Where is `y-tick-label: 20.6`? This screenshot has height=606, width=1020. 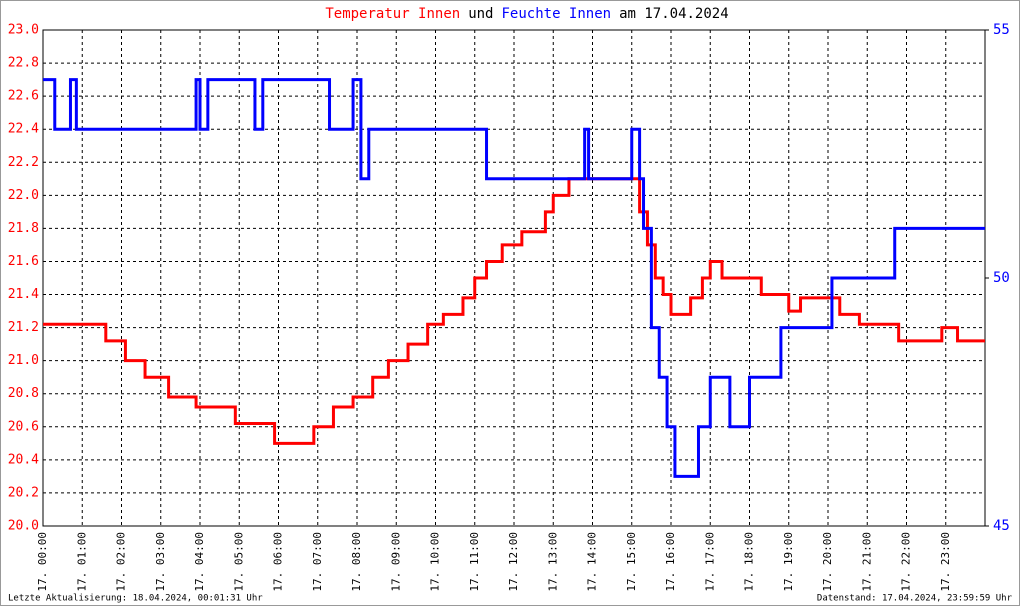
y-tick-label: 20.6 is located at coordinates (23, 426).